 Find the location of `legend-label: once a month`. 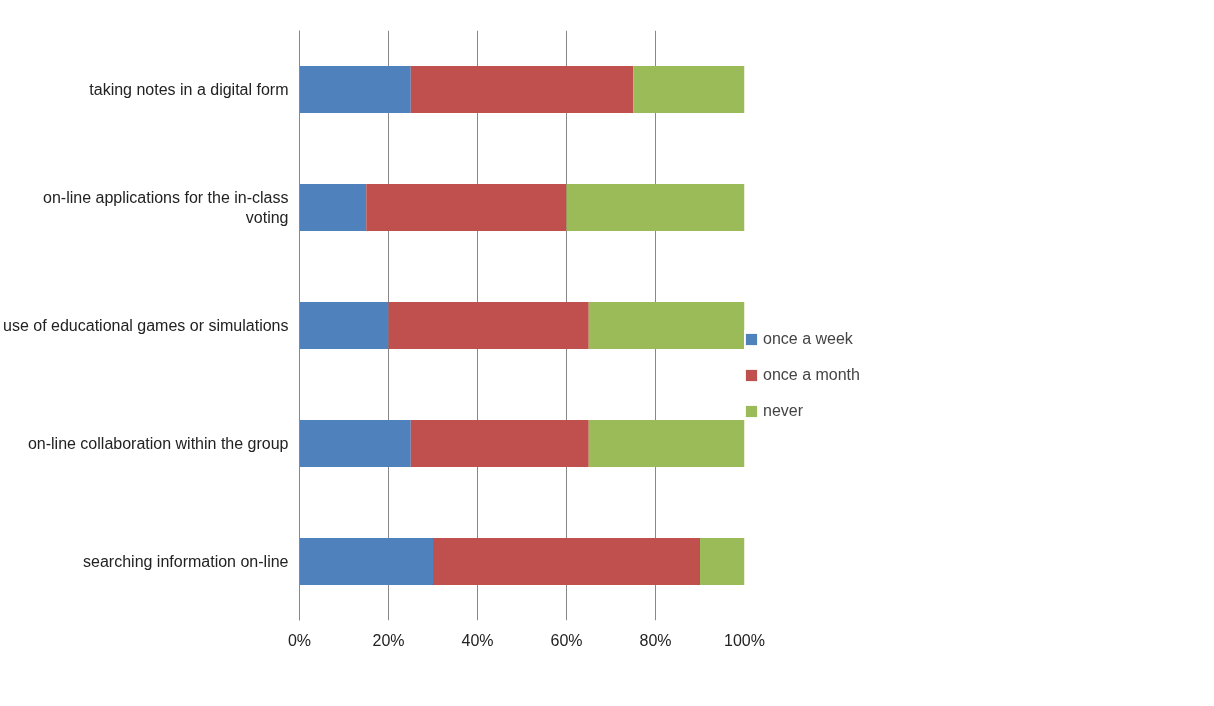

legend-label: once a month is located at coordinates (811, 375).